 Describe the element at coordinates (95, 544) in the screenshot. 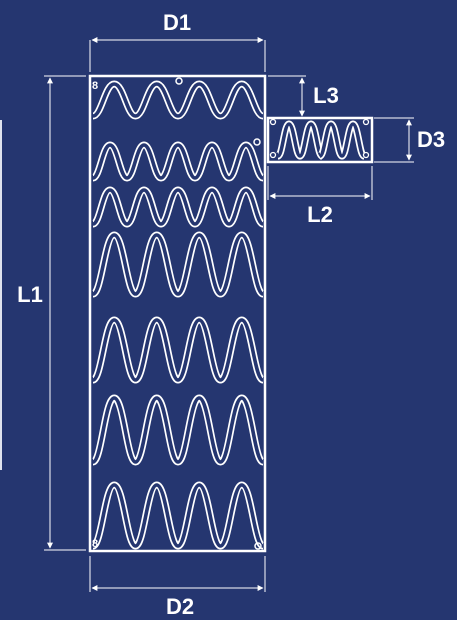

I see `marker-bottom-left: 8` at that location.